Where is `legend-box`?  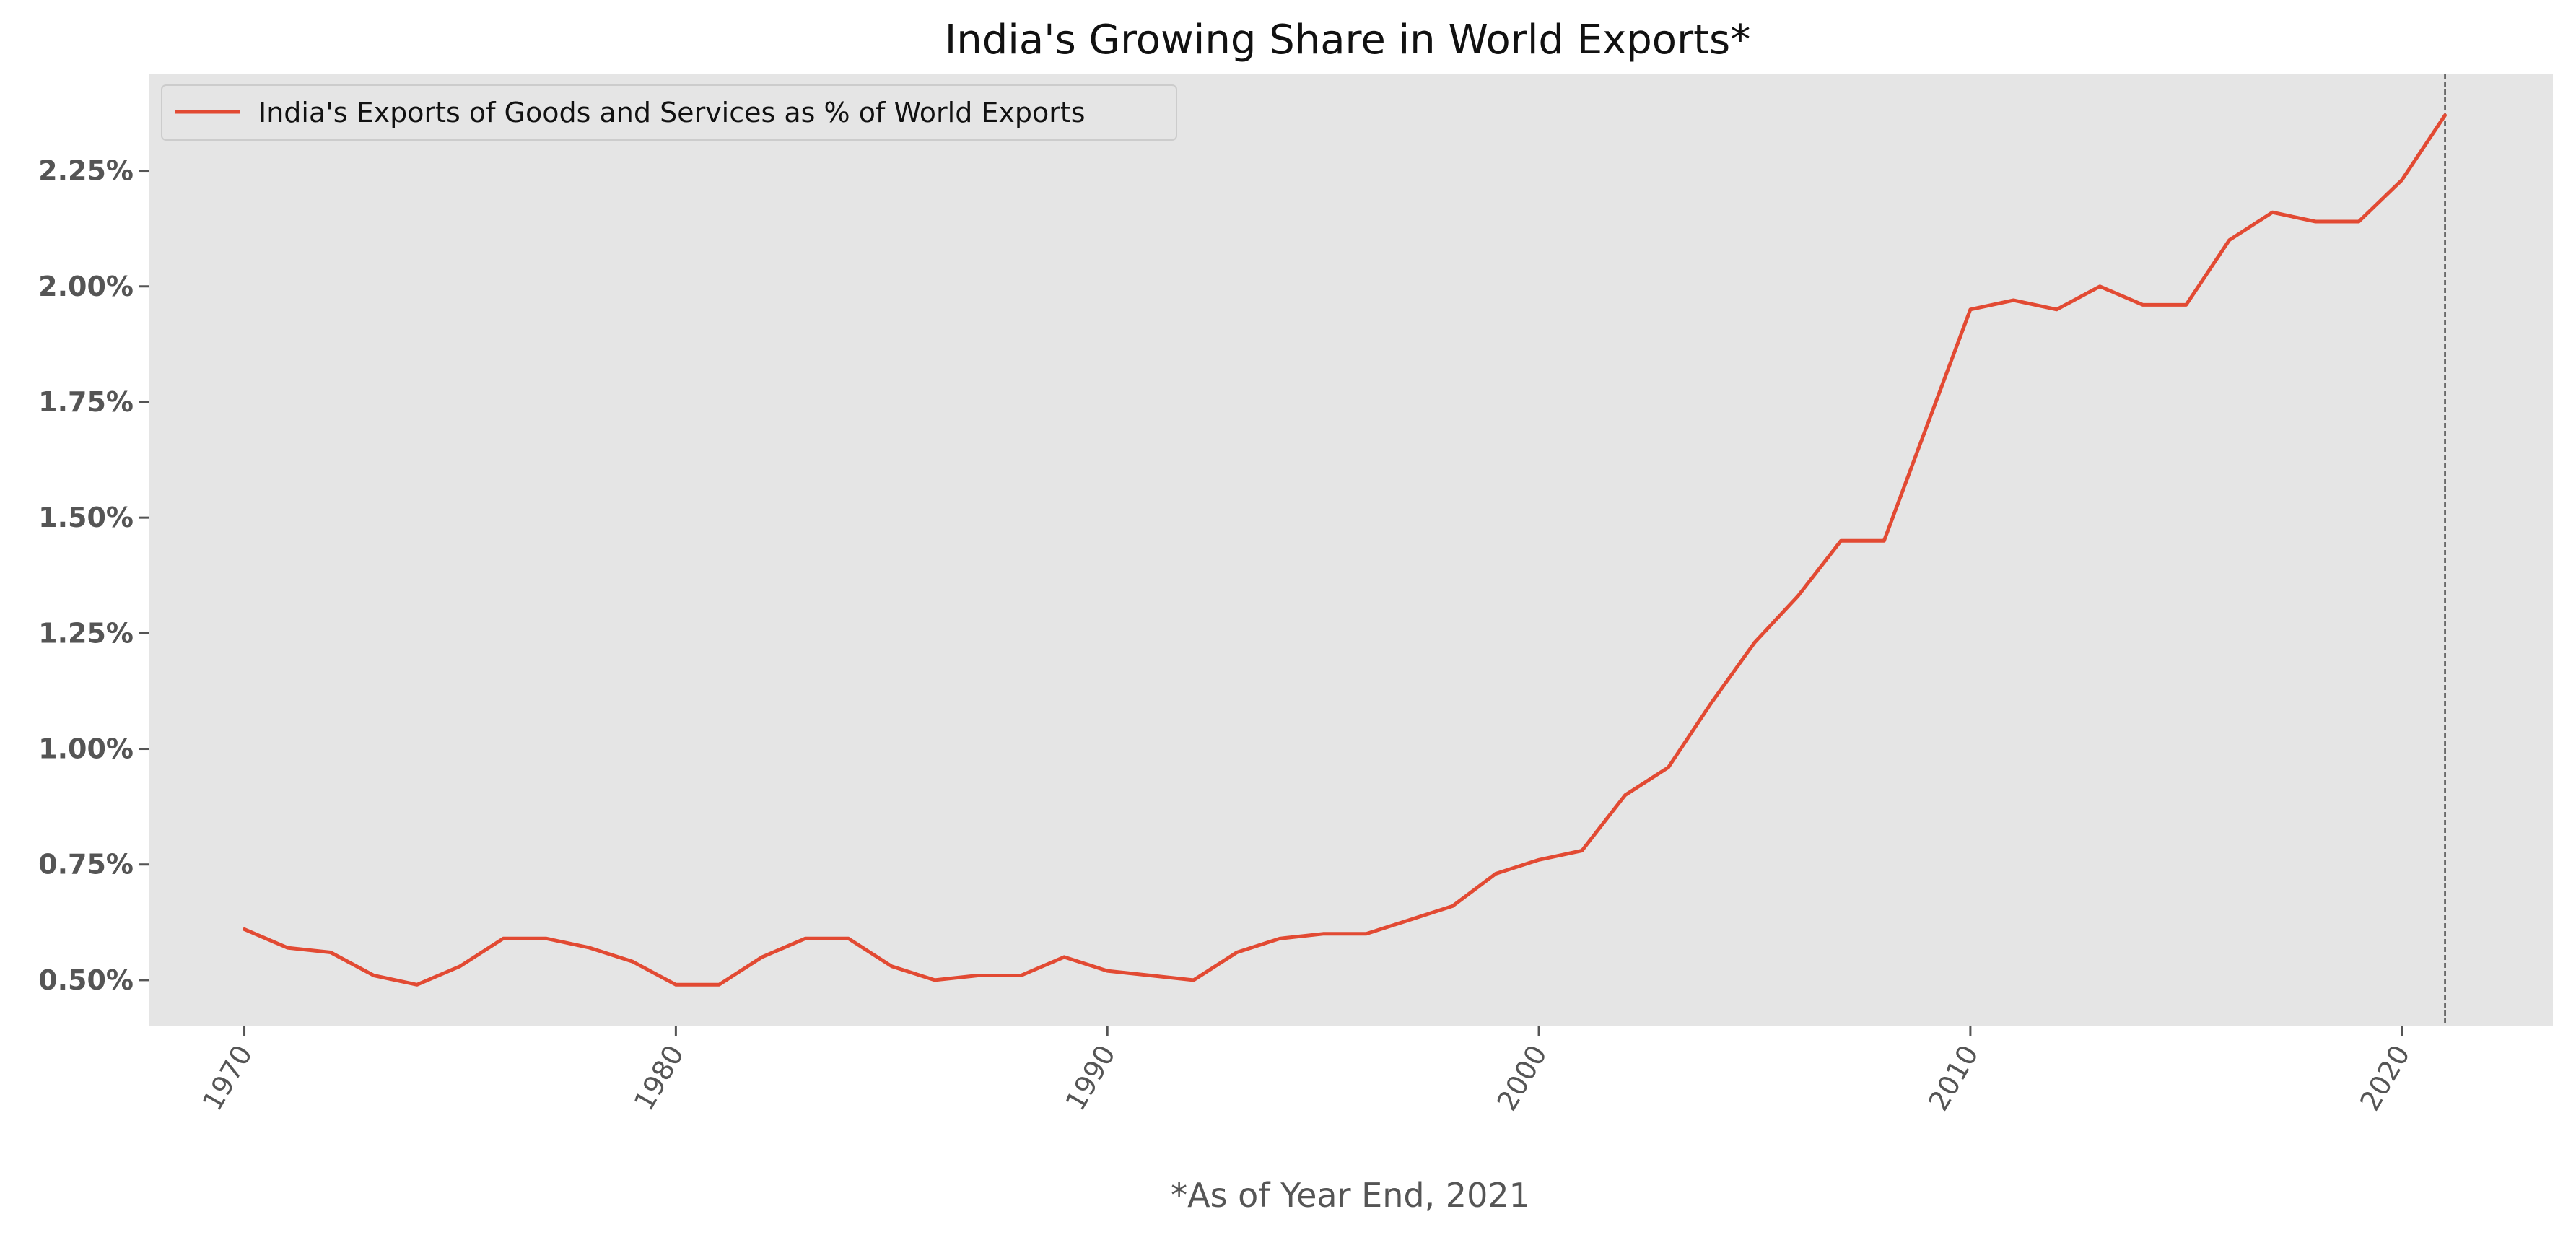 legend-box is located at coordinates (669, 112).